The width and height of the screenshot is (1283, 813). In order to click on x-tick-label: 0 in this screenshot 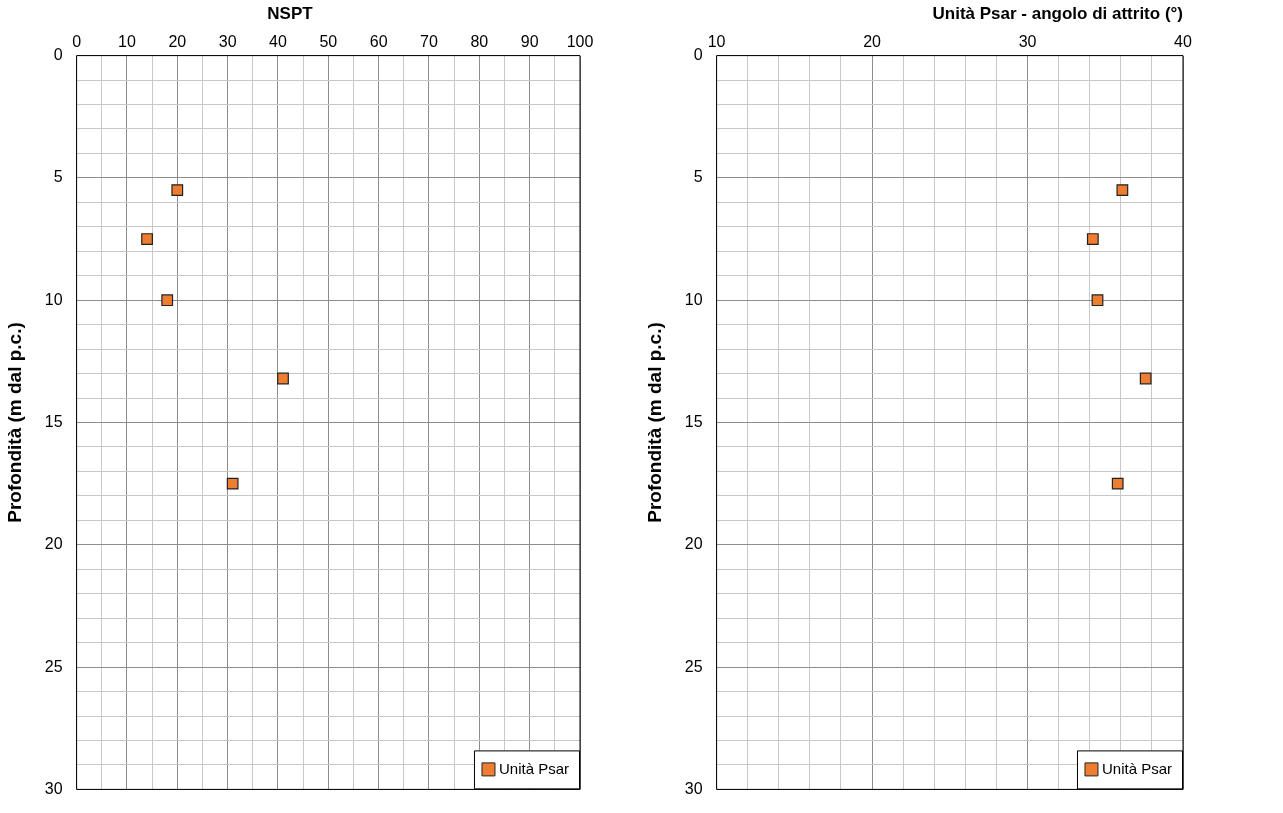, I will do `click(77, 42)`.